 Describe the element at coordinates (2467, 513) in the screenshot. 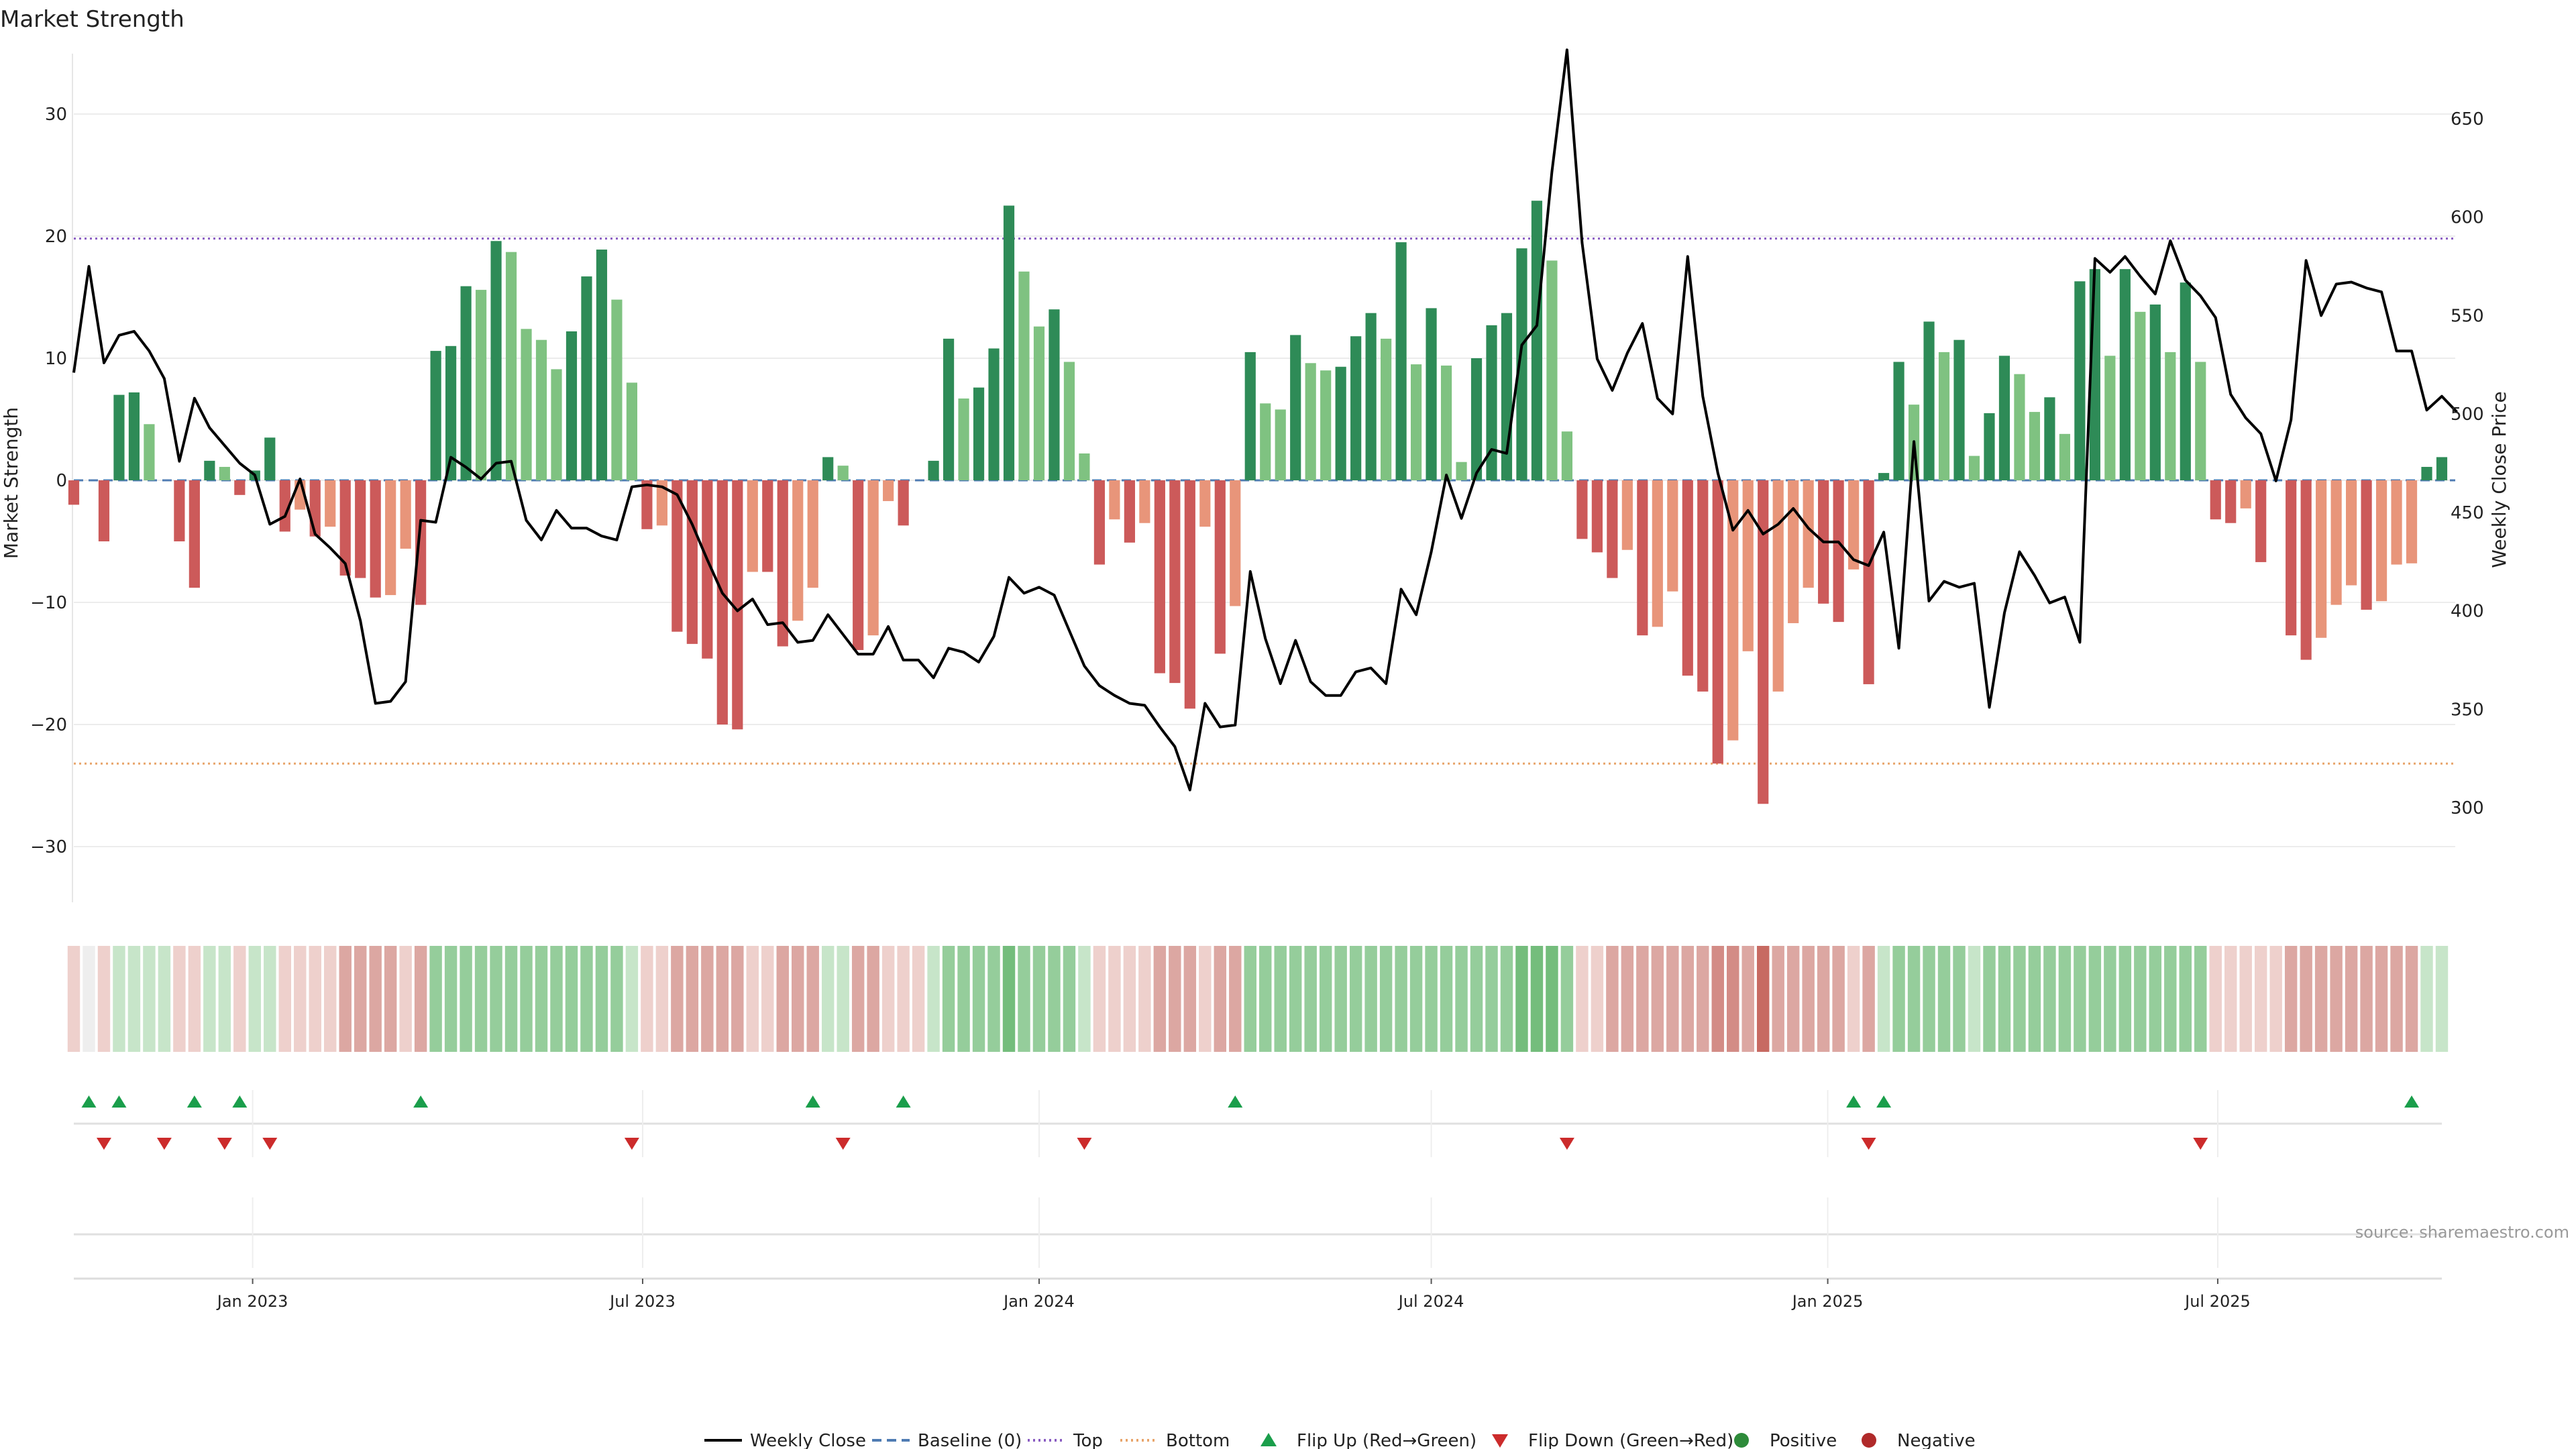

I see `y-right-tick-label: 450` at that location.